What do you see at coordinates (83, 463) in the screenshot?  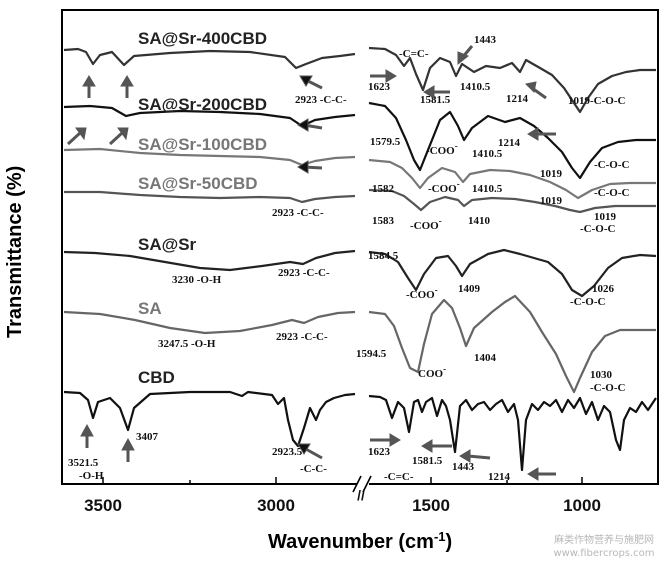 I see `annotation: 3521.5` at bounding box center [83, 463].